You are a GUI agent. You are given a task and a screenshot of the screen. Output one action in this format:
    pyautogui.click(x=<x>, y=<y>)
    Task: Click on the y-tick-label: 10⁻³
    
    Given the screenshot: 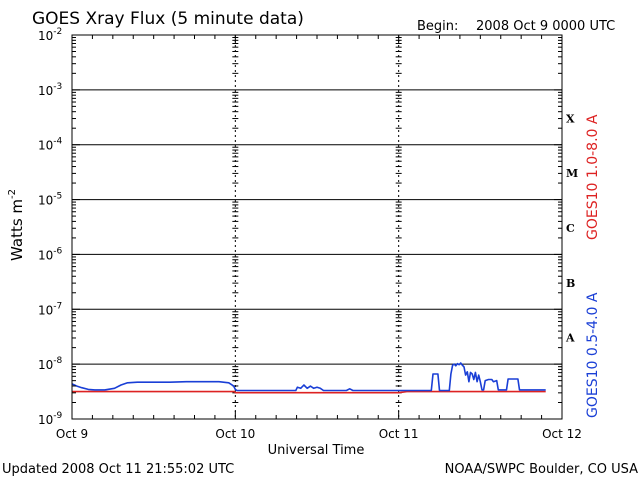 What is the action you would take?
    pyautogui.click(x=50, y=90)
    